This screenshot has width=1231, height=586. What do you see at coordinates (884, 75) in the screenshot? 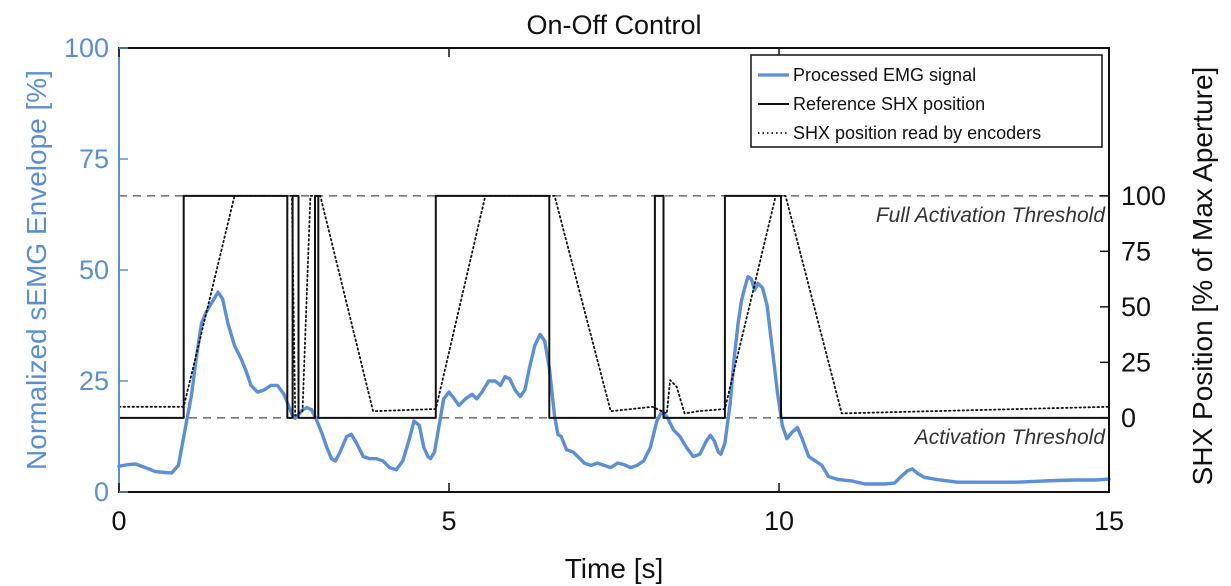
I see `legend-label: Processed EMG signal` at bounding box center [884, 75].